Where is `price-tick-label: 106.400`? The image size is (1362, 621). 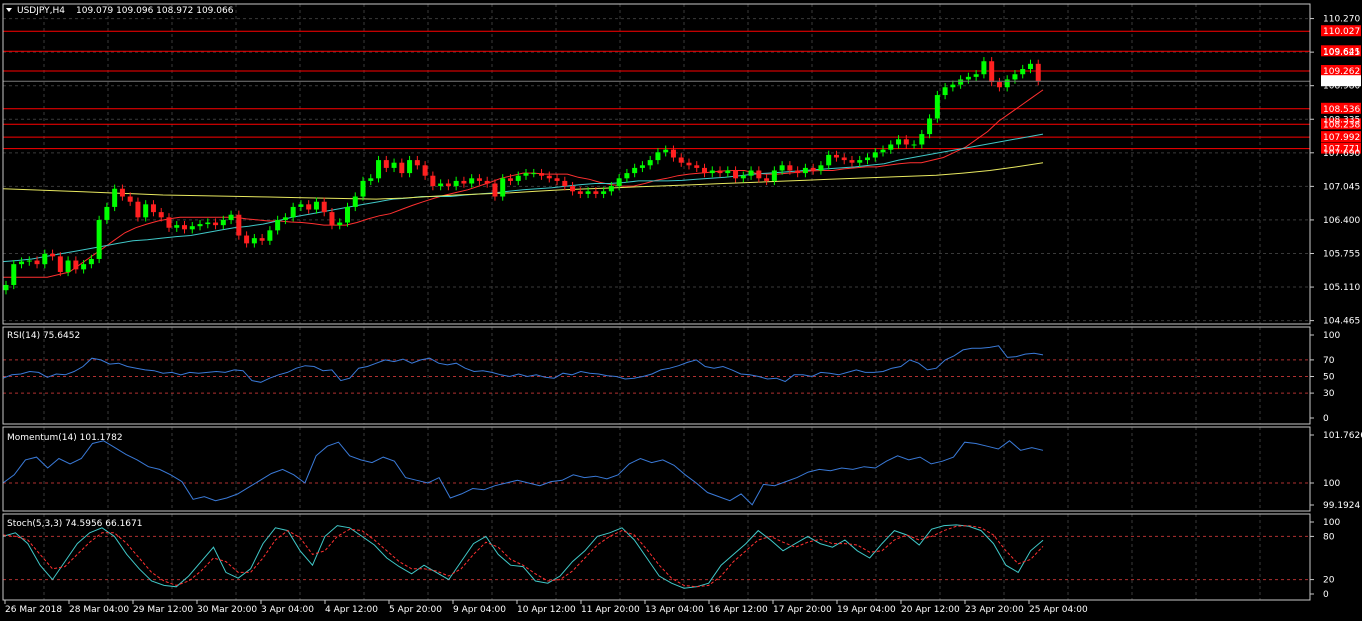
price-tick-label: 106.400 is located at coordinates (1341, 221).